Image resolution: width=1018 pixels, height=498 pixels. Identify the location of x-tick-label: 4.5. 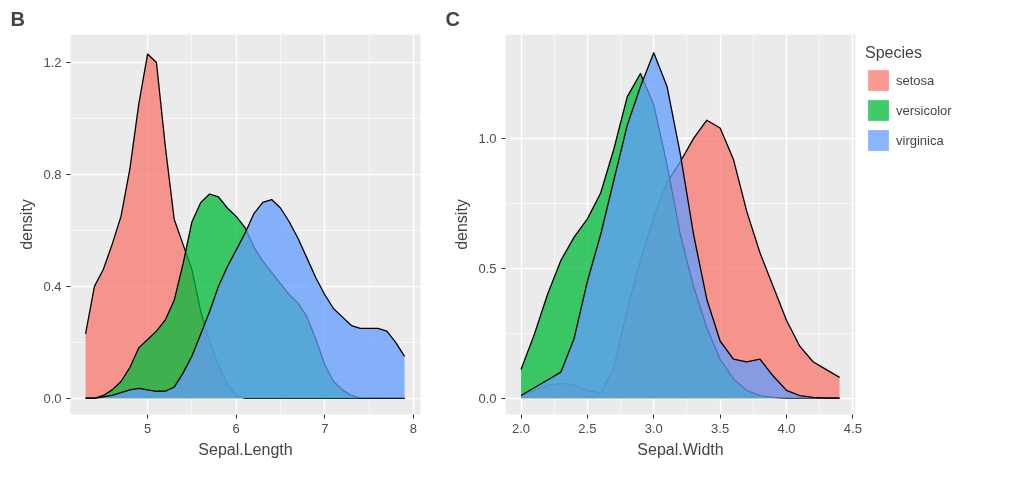
(852, 428).